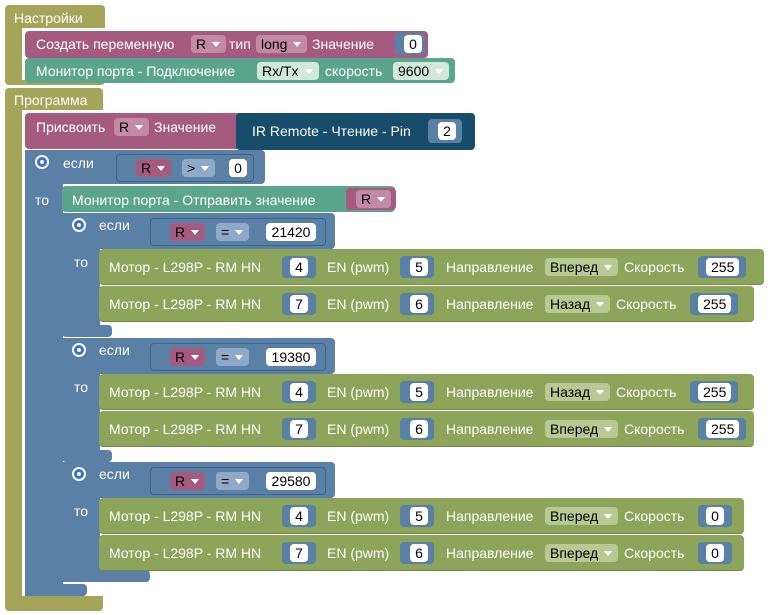 This screenshot has width=768, height=615. I want to click on outer-compare-var-dropdown: R, so click(154, 168).